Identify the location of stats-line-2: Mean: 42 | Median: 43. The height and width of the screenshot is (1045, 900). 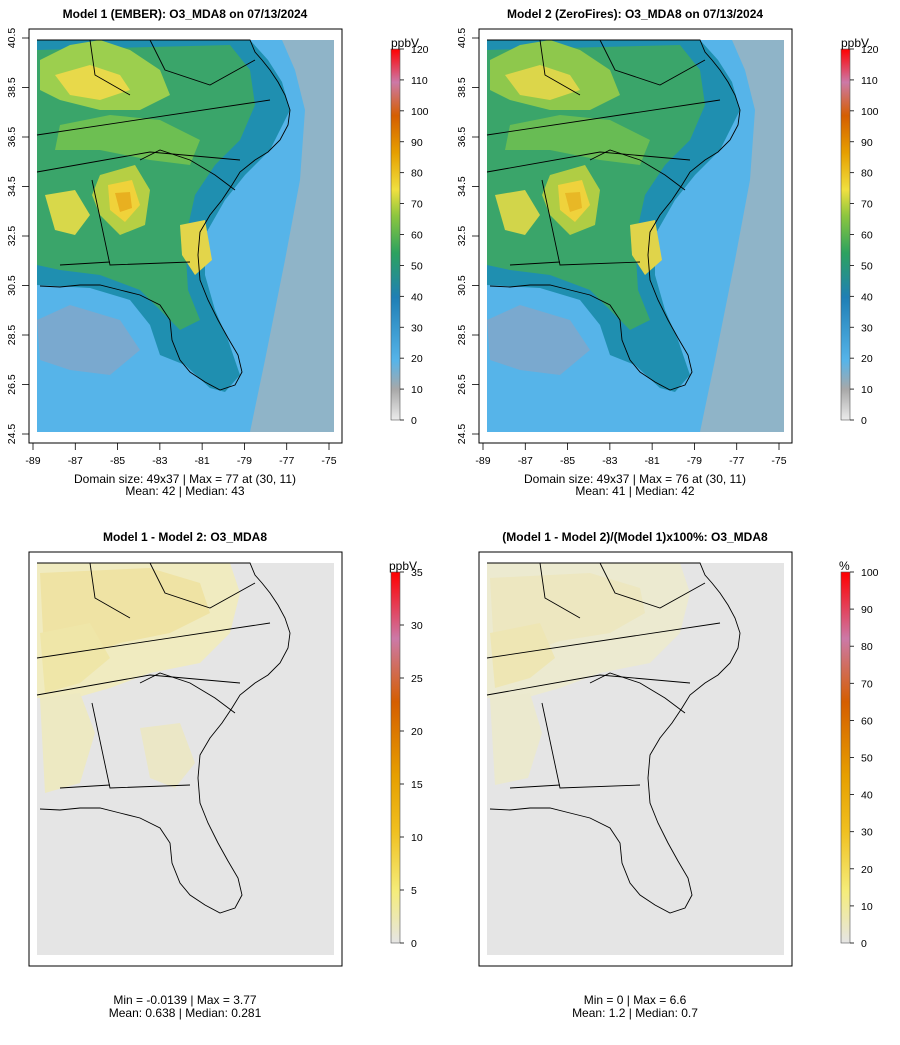
(185, 491).